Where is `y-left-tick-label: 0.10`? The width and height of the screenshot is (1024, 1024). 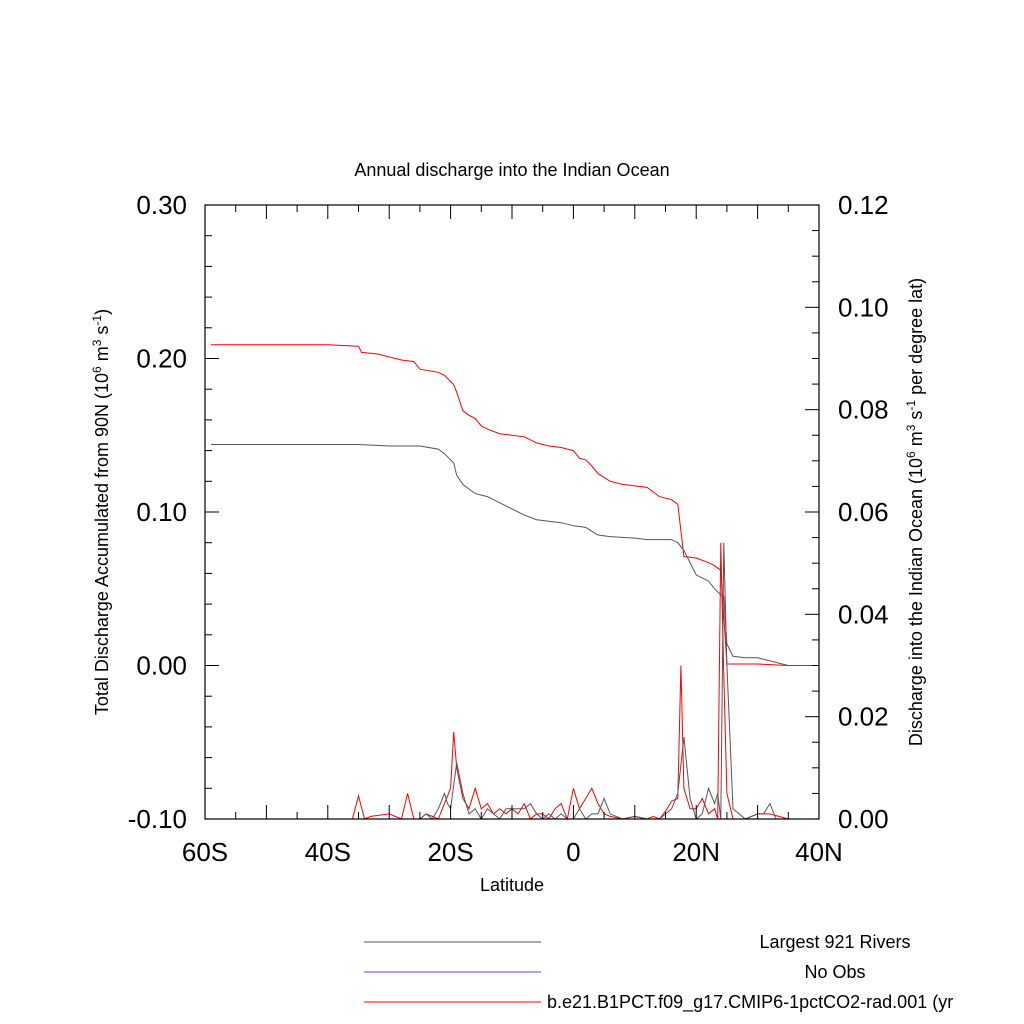 y-left-tick-label: 0.10 is located at coordinates (161, 512).